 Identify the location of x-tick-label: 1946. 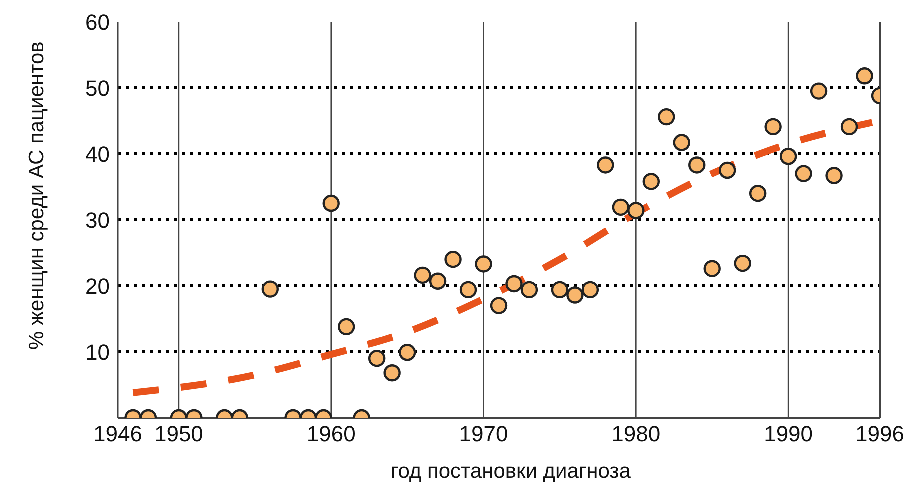
(118, 434).